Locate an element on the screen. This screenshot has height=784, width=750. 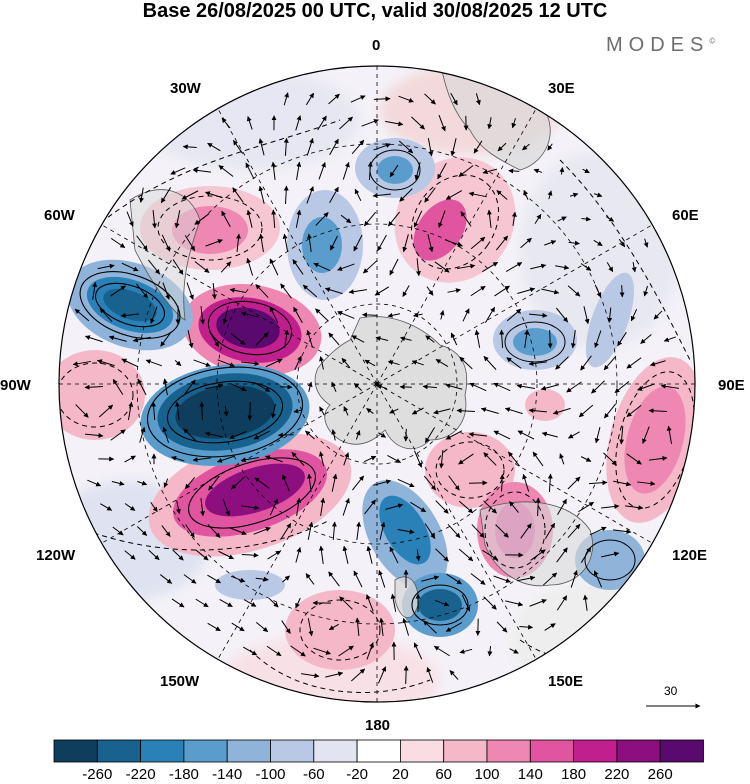
colorbar-tick-label: -140 is located at coordinates (227, 774).